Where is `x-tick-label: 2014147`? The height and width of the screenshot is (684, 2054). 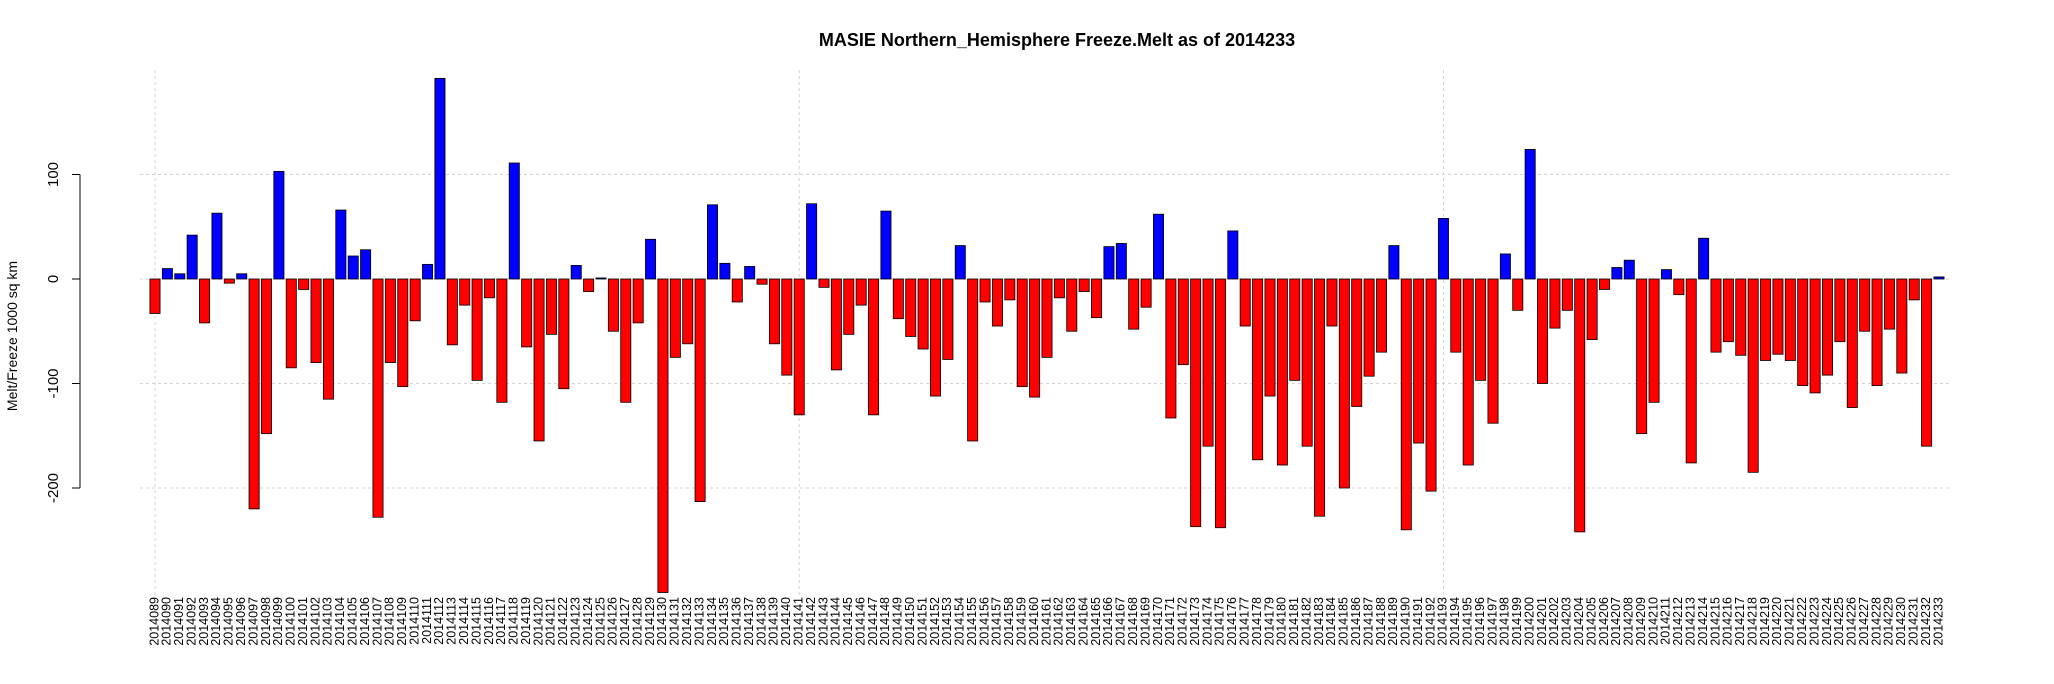
x-tick-label: 2014147 is located at coordinates (873, 621).